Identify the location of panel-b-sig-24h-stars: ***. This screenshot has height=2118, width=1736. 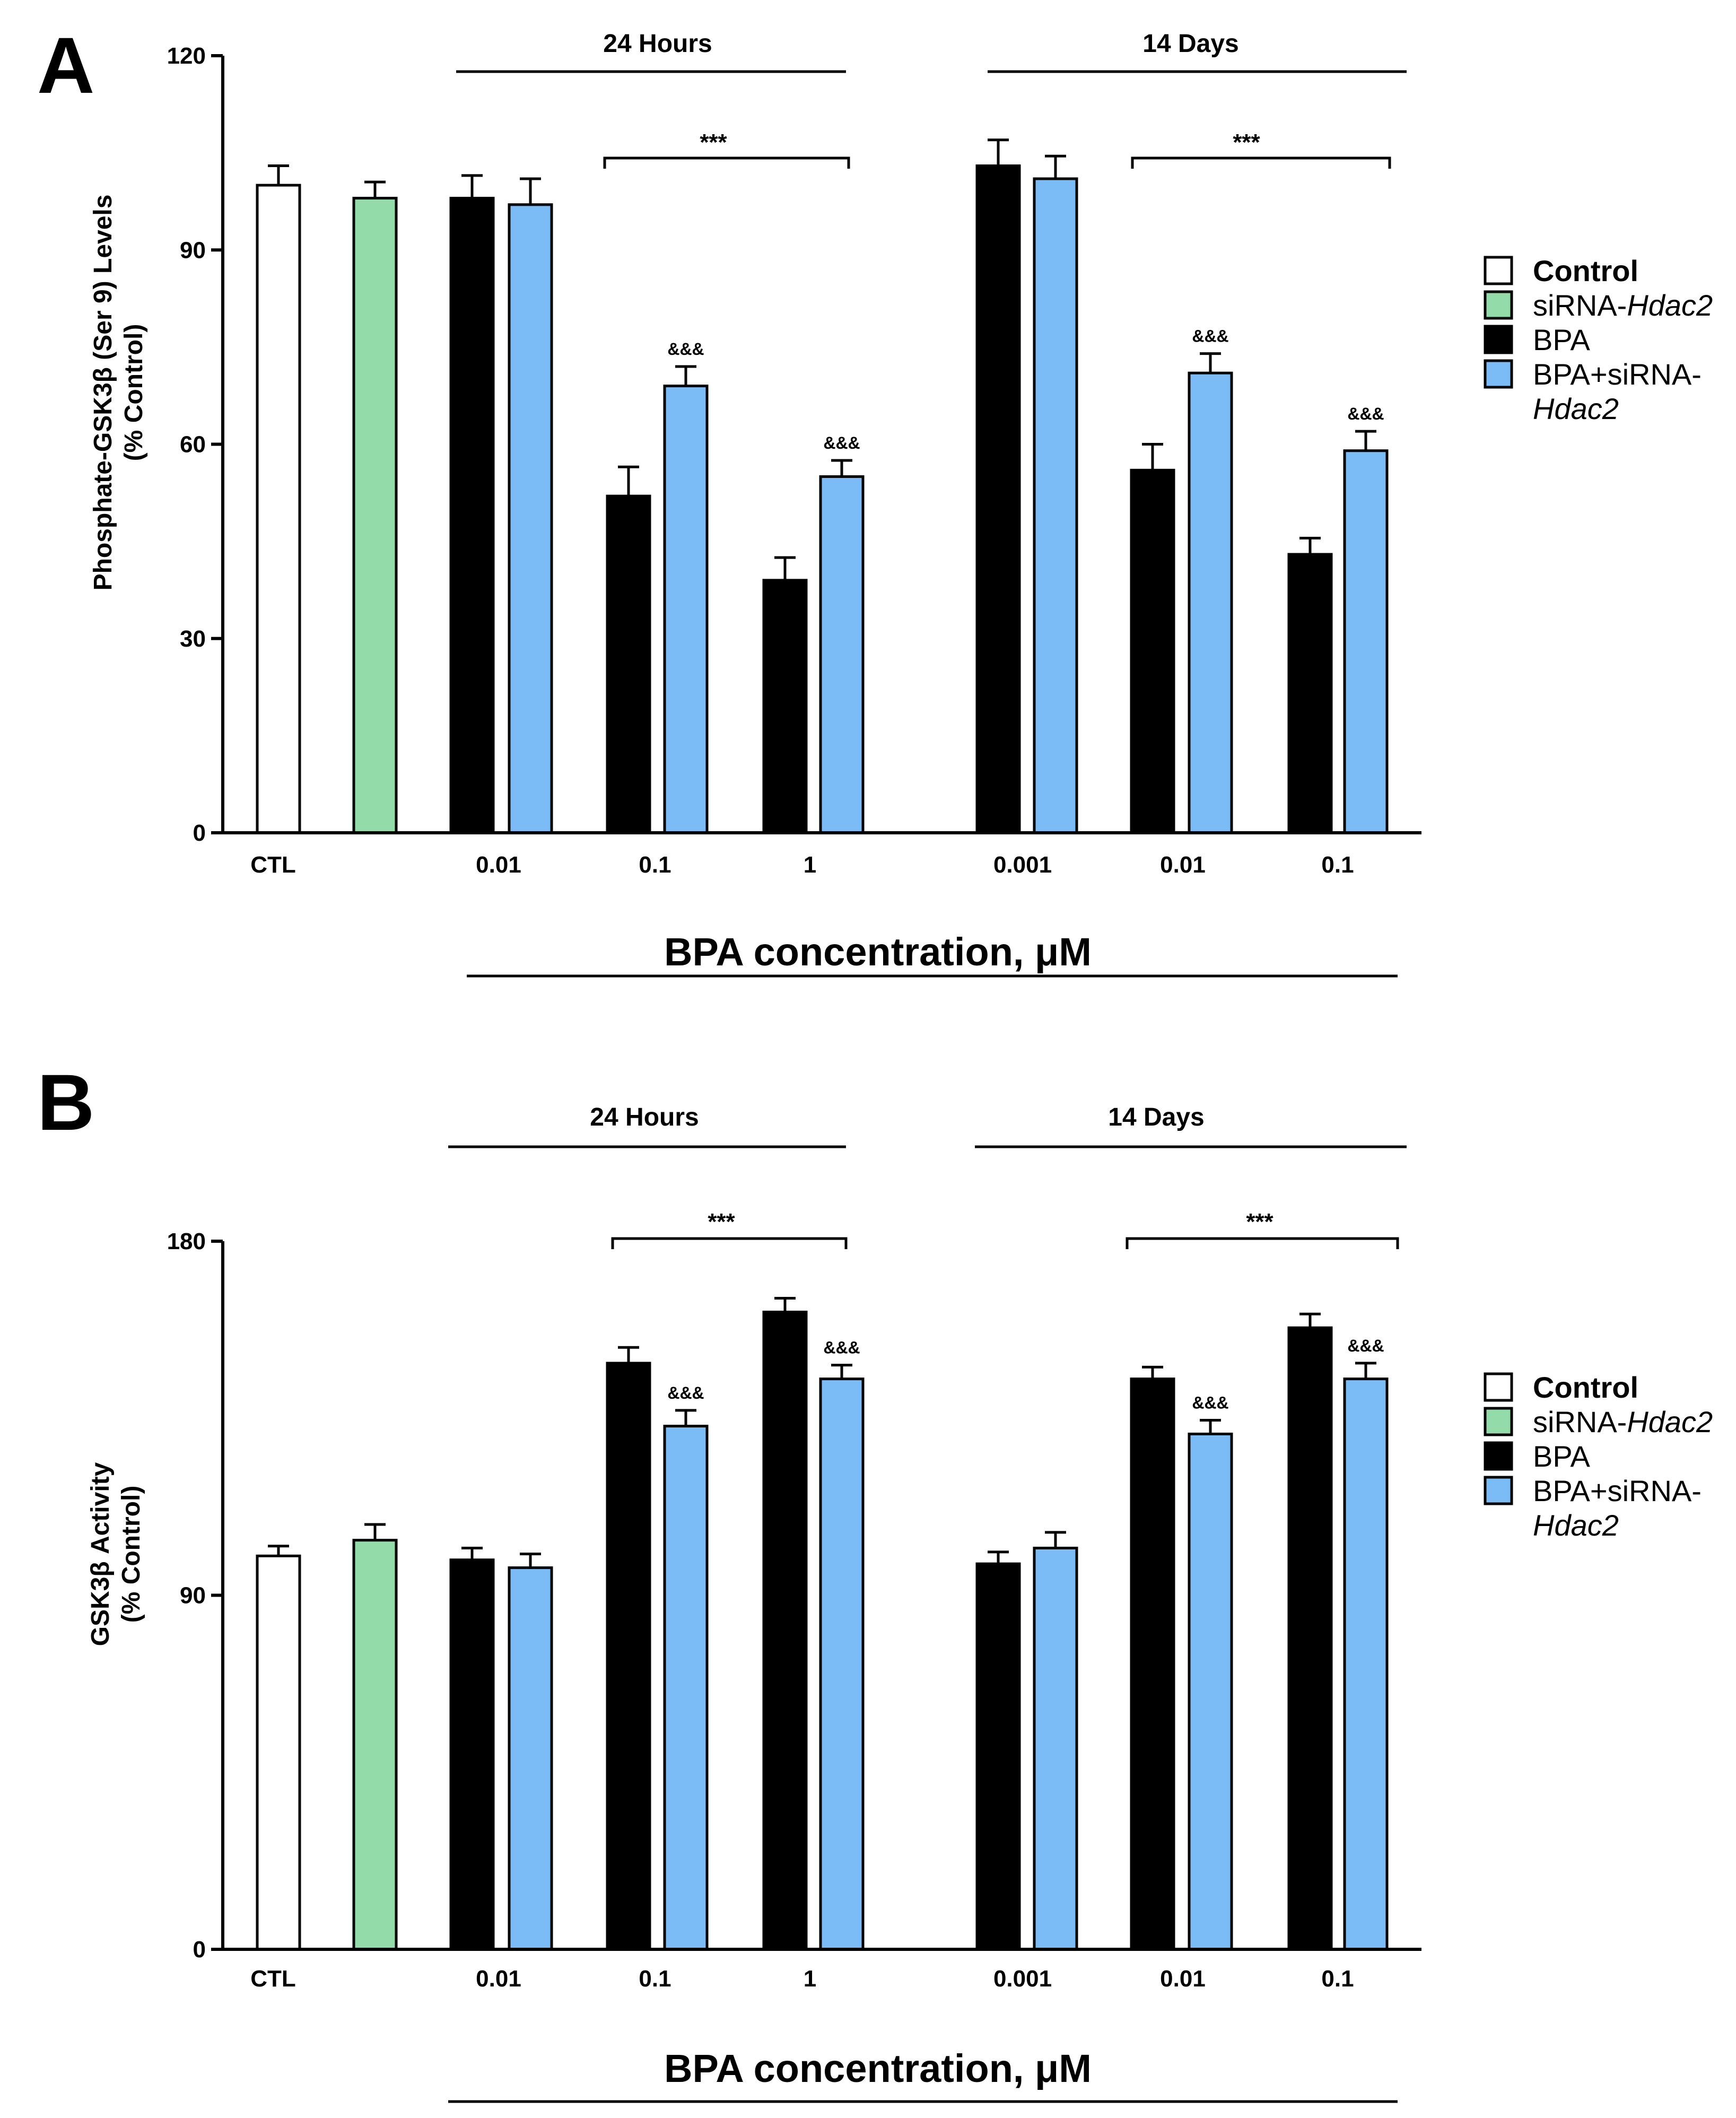
(721, 1222).